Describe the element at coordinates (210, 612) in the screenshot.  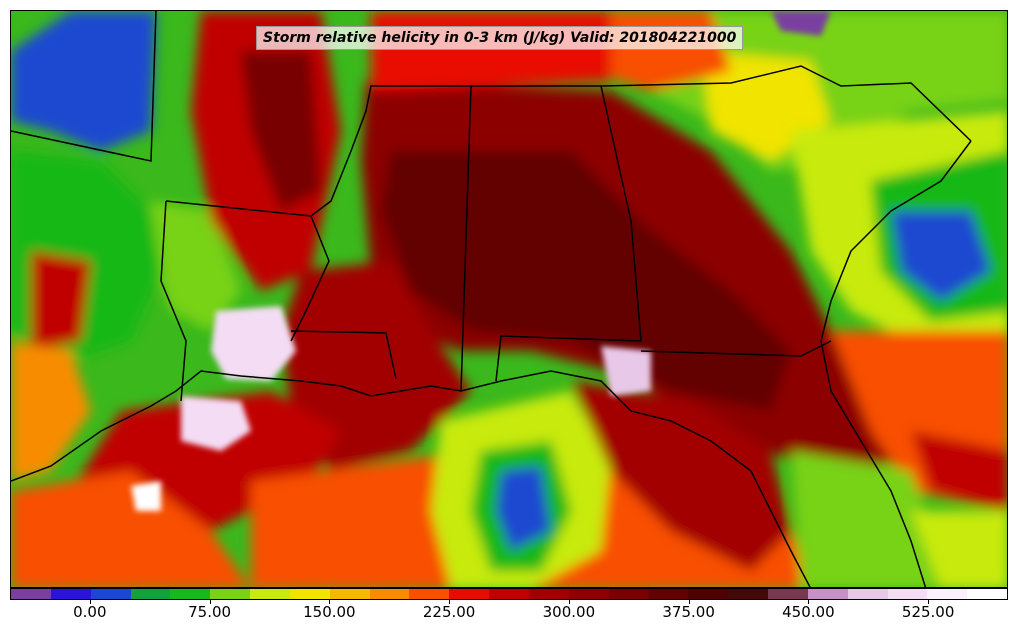
I see `colorbar-tick-label: 75.00` at that location.